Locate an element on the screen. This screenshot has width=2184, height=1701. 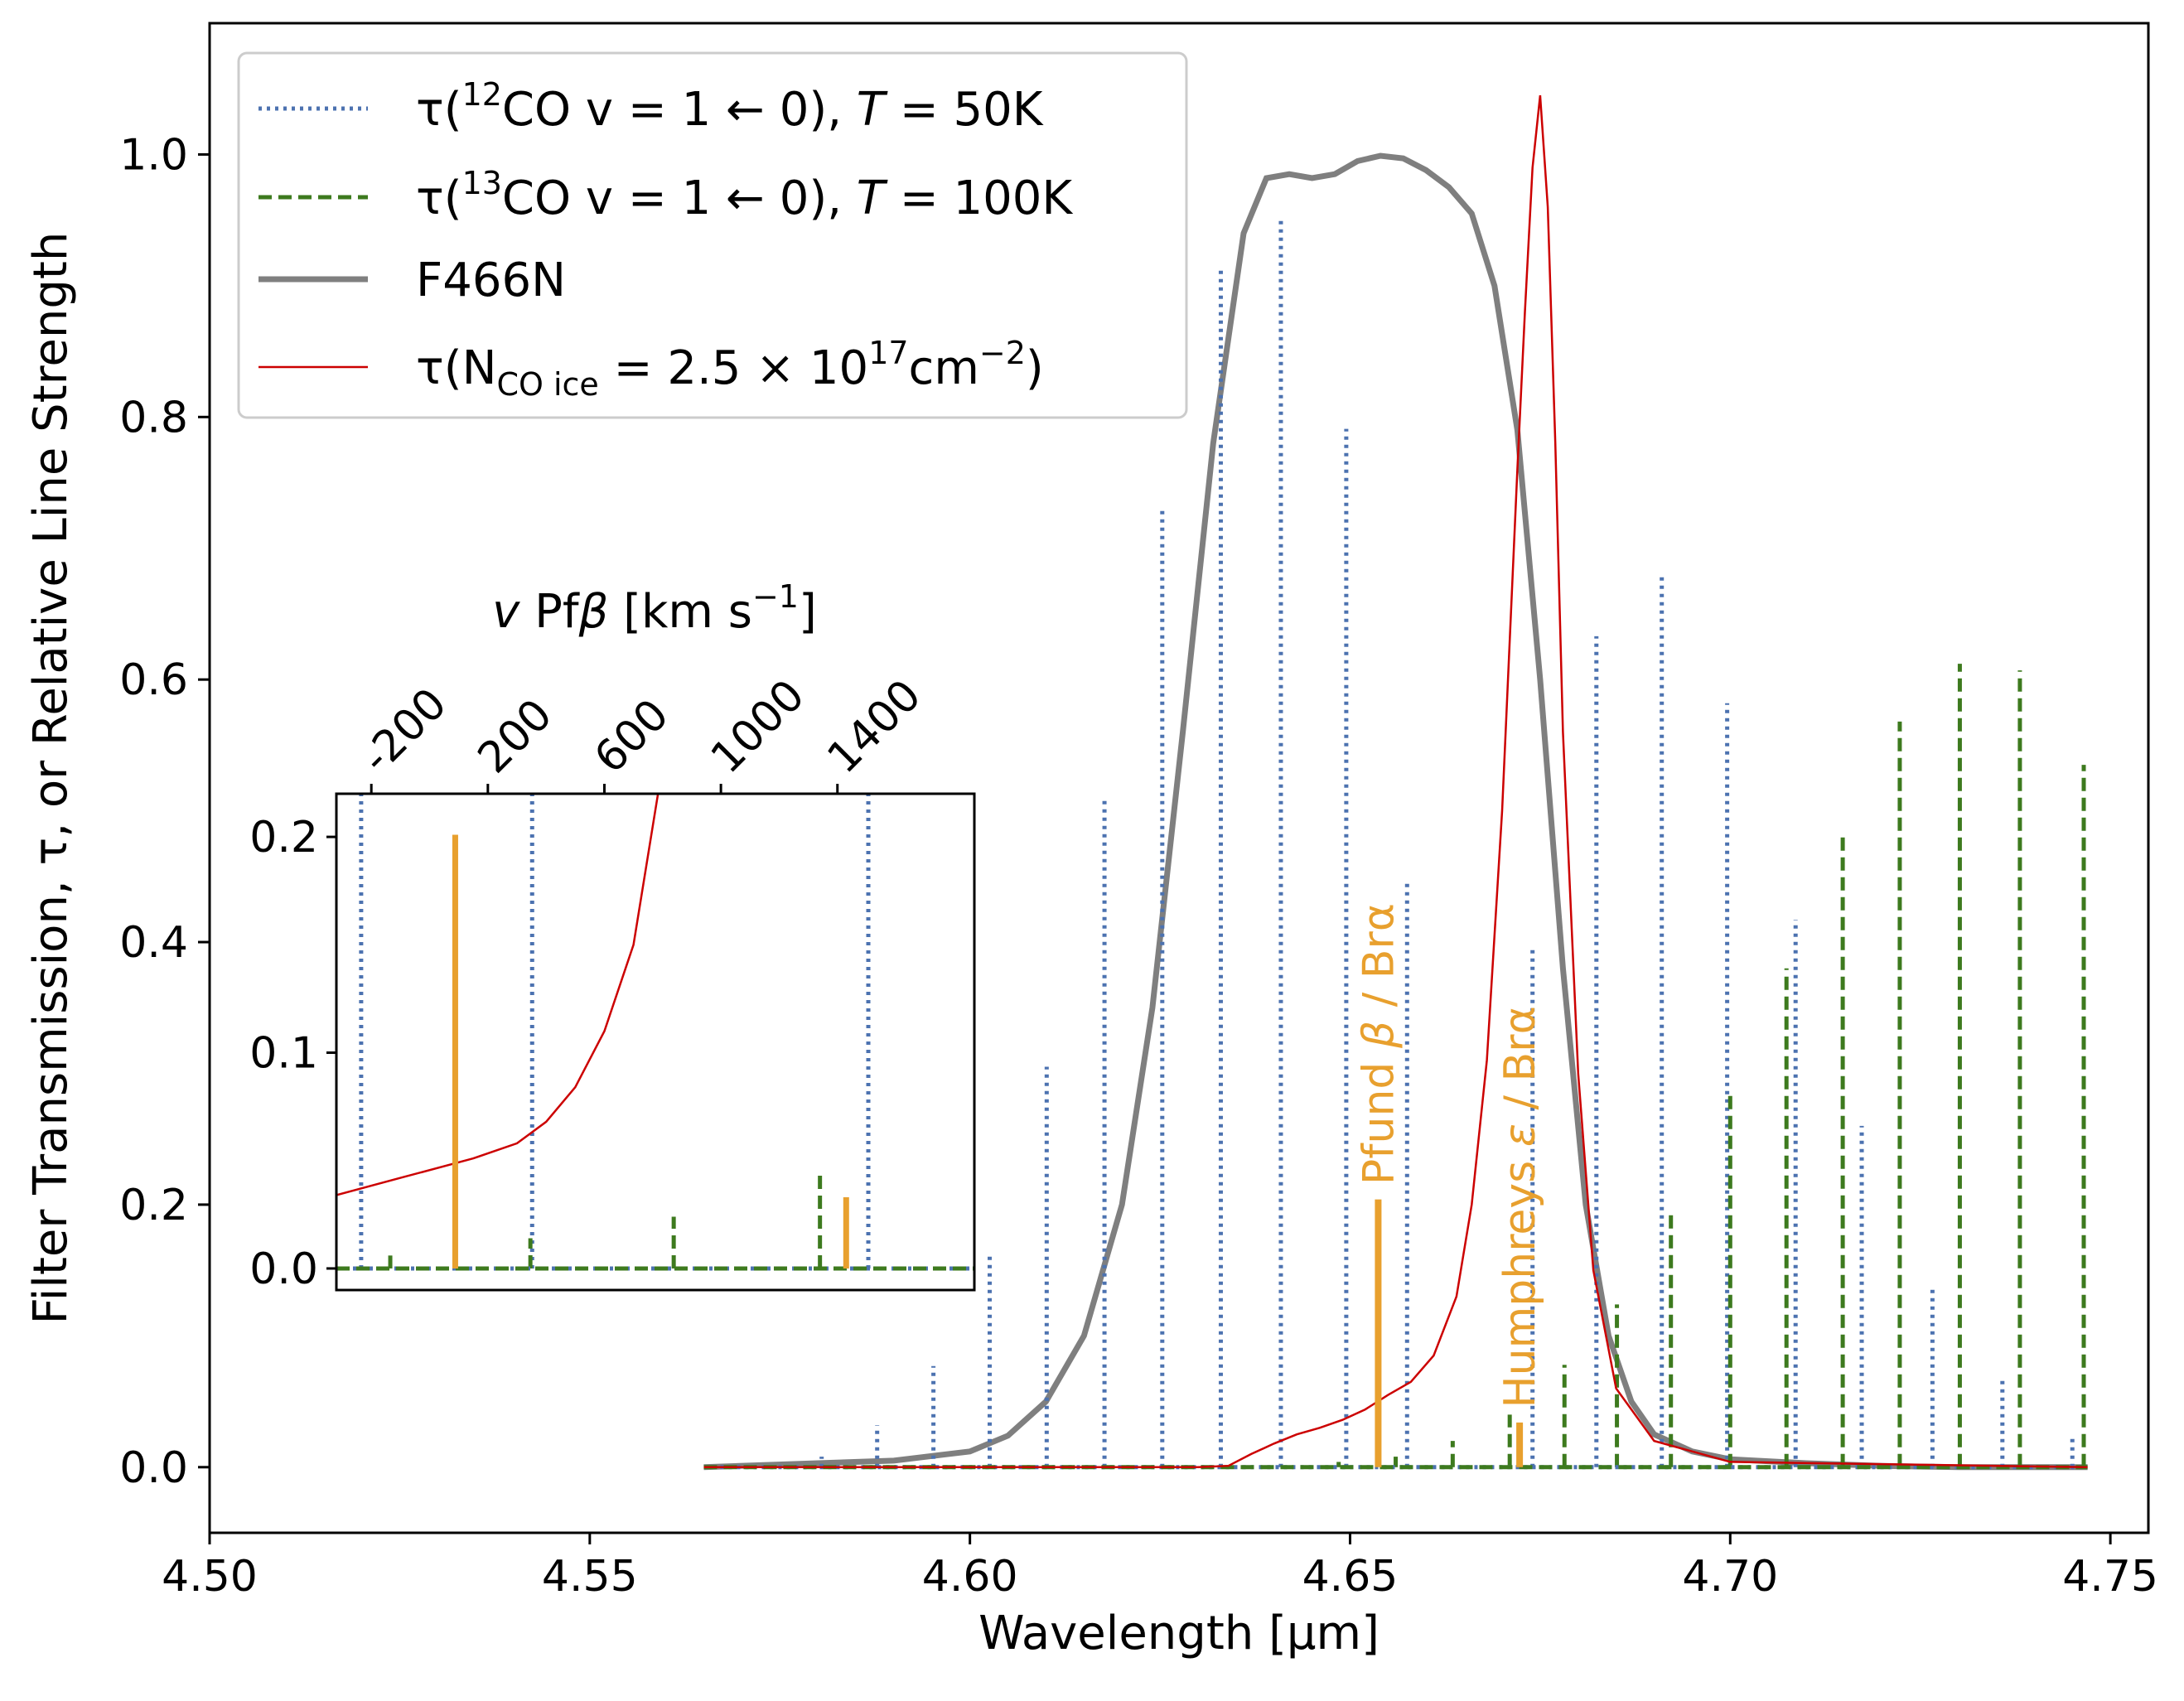
line-label-greek: ε is located at coordinates (1520, 1135).